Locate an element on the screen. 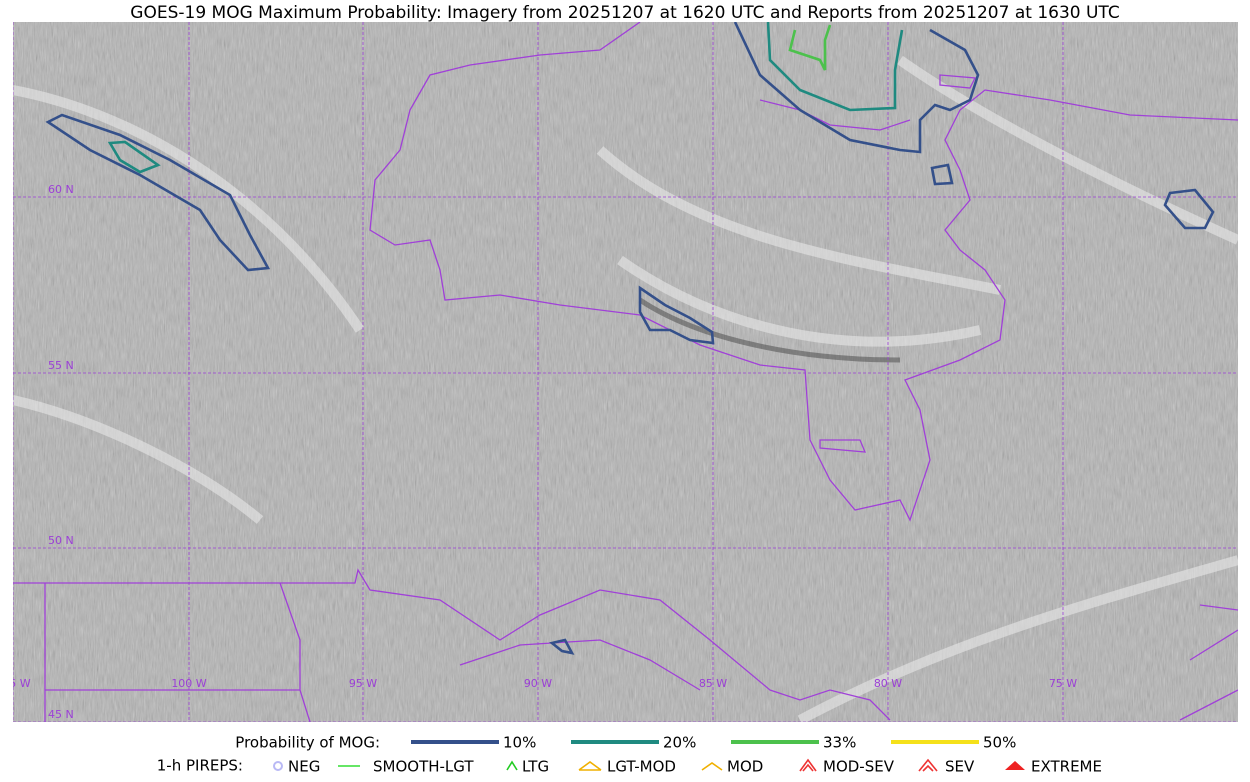  cloud-shadow is located at coordinates (769, 330).